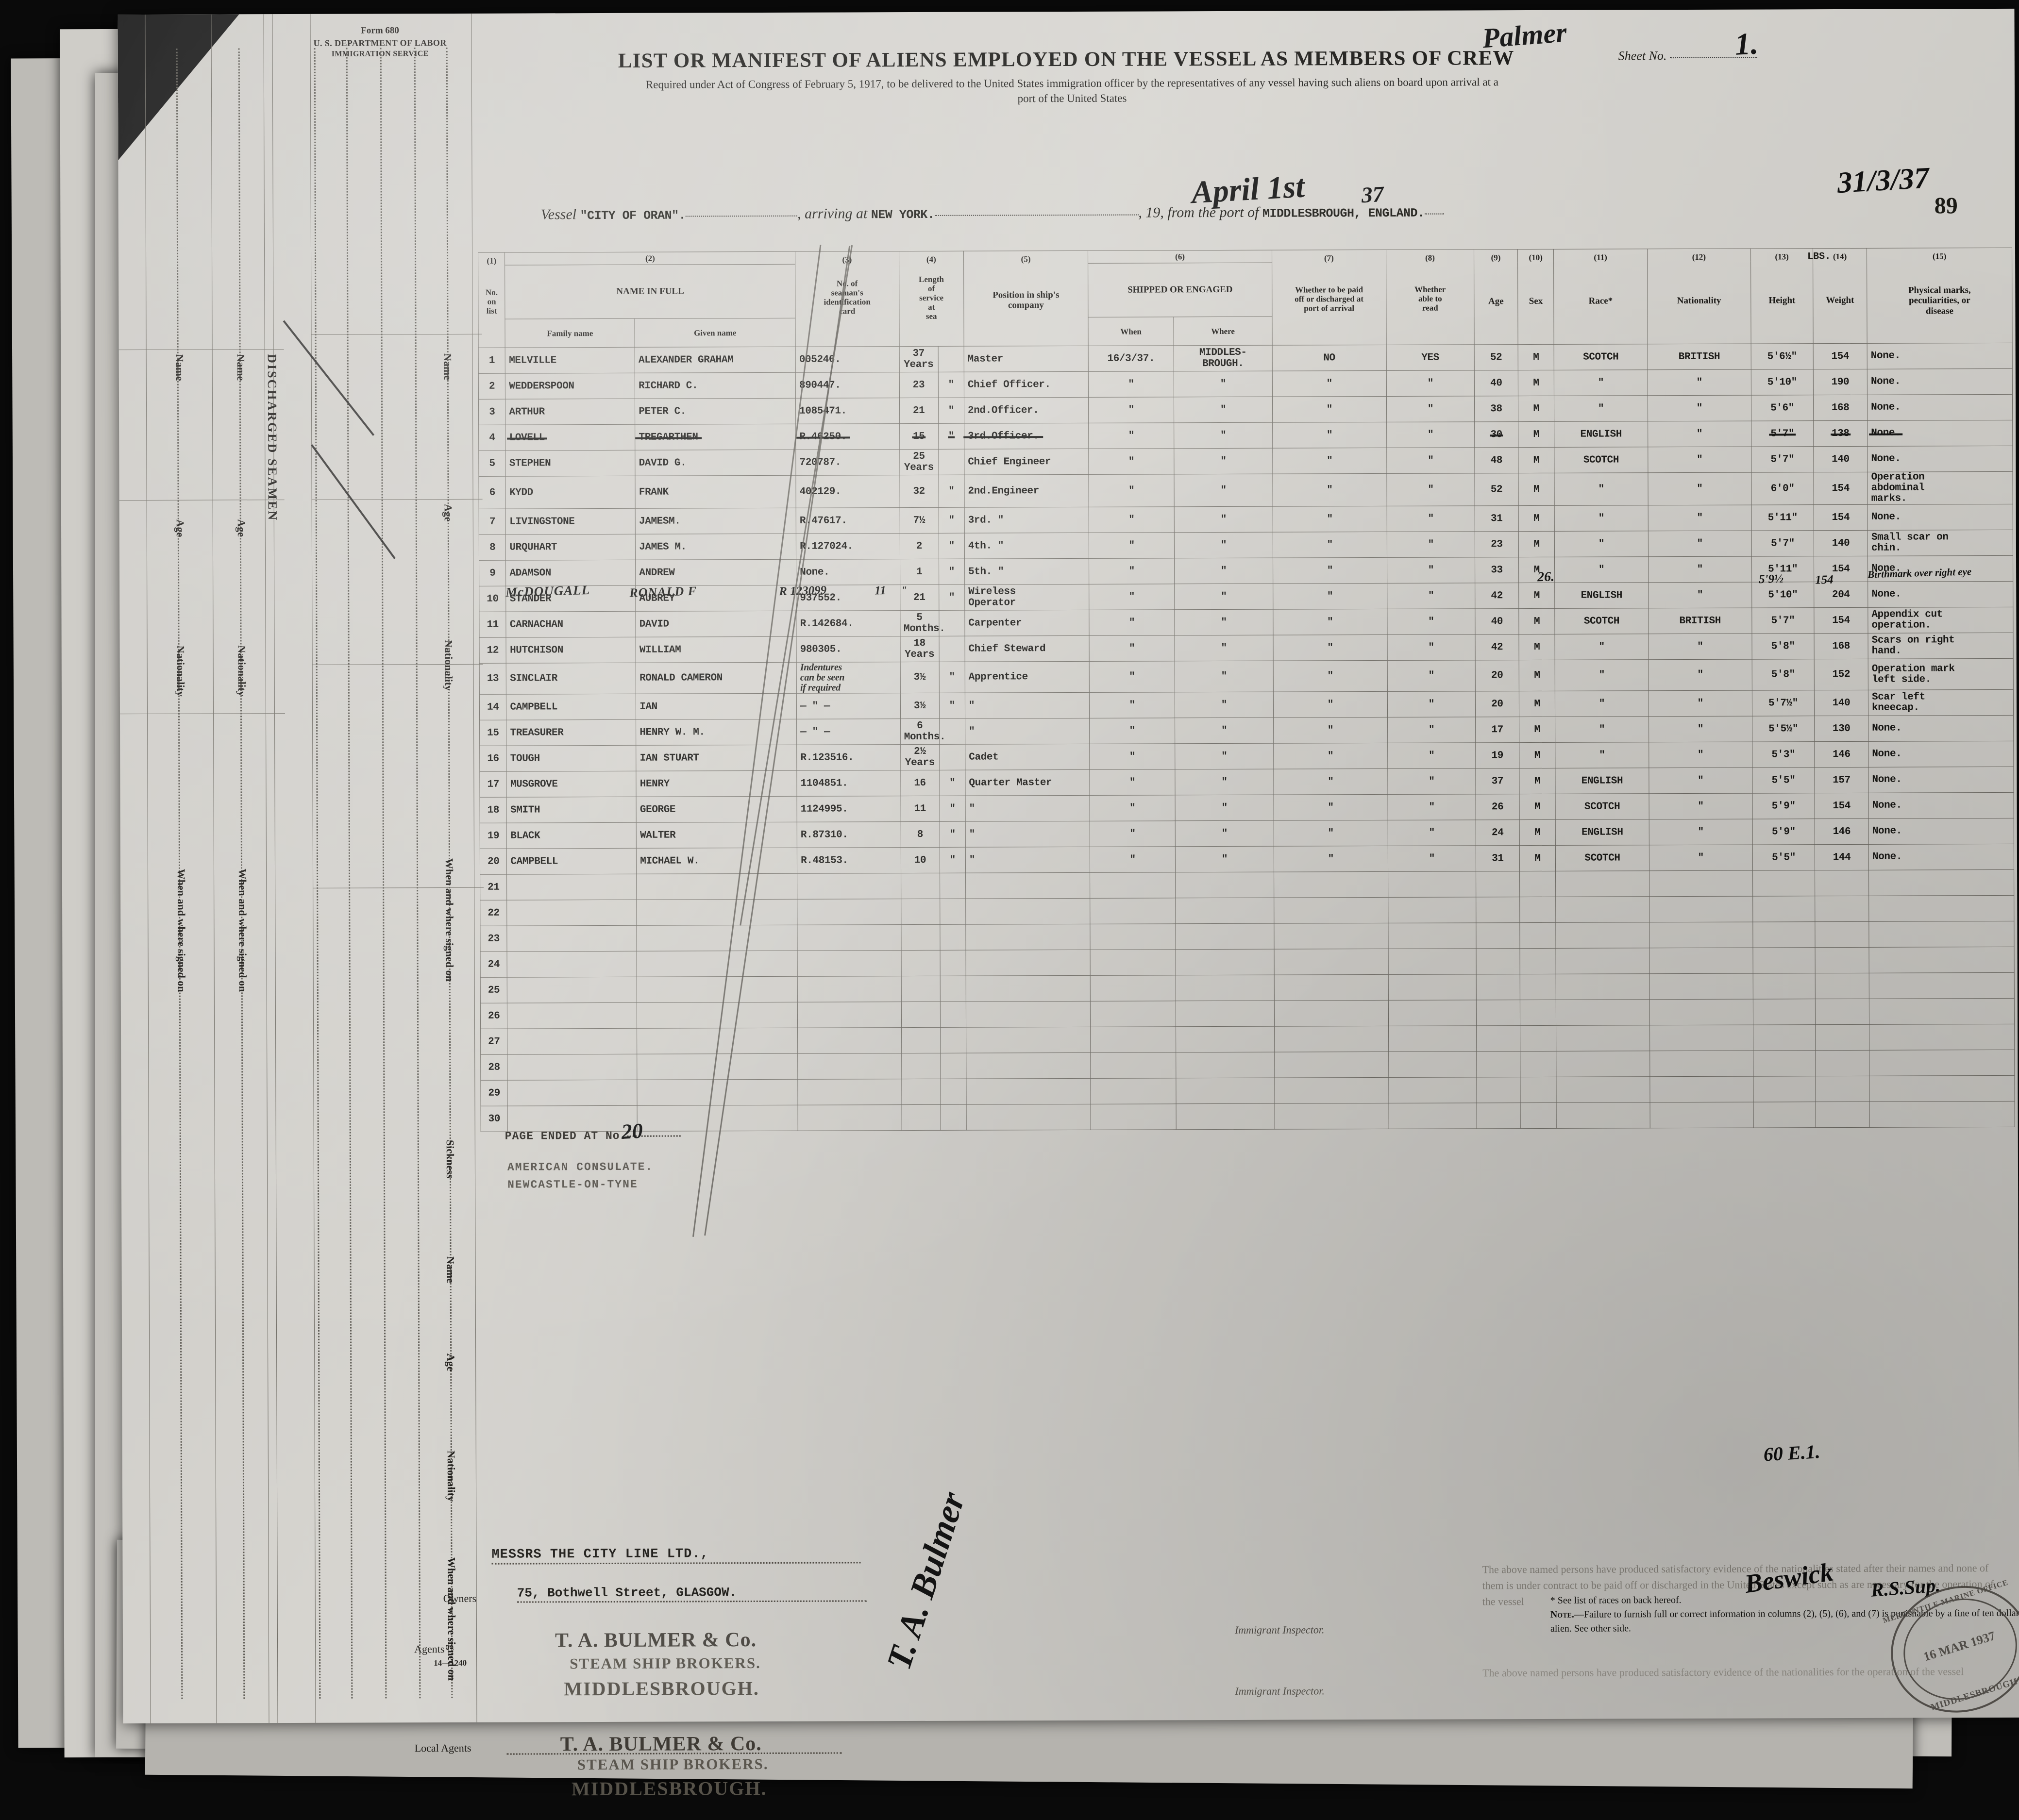 The height and width of the screenshot is (1820, 2019). Describe the element at coordinates (715, 492) in the screenshot. I see `cell-given-name: FRANK` at that location.